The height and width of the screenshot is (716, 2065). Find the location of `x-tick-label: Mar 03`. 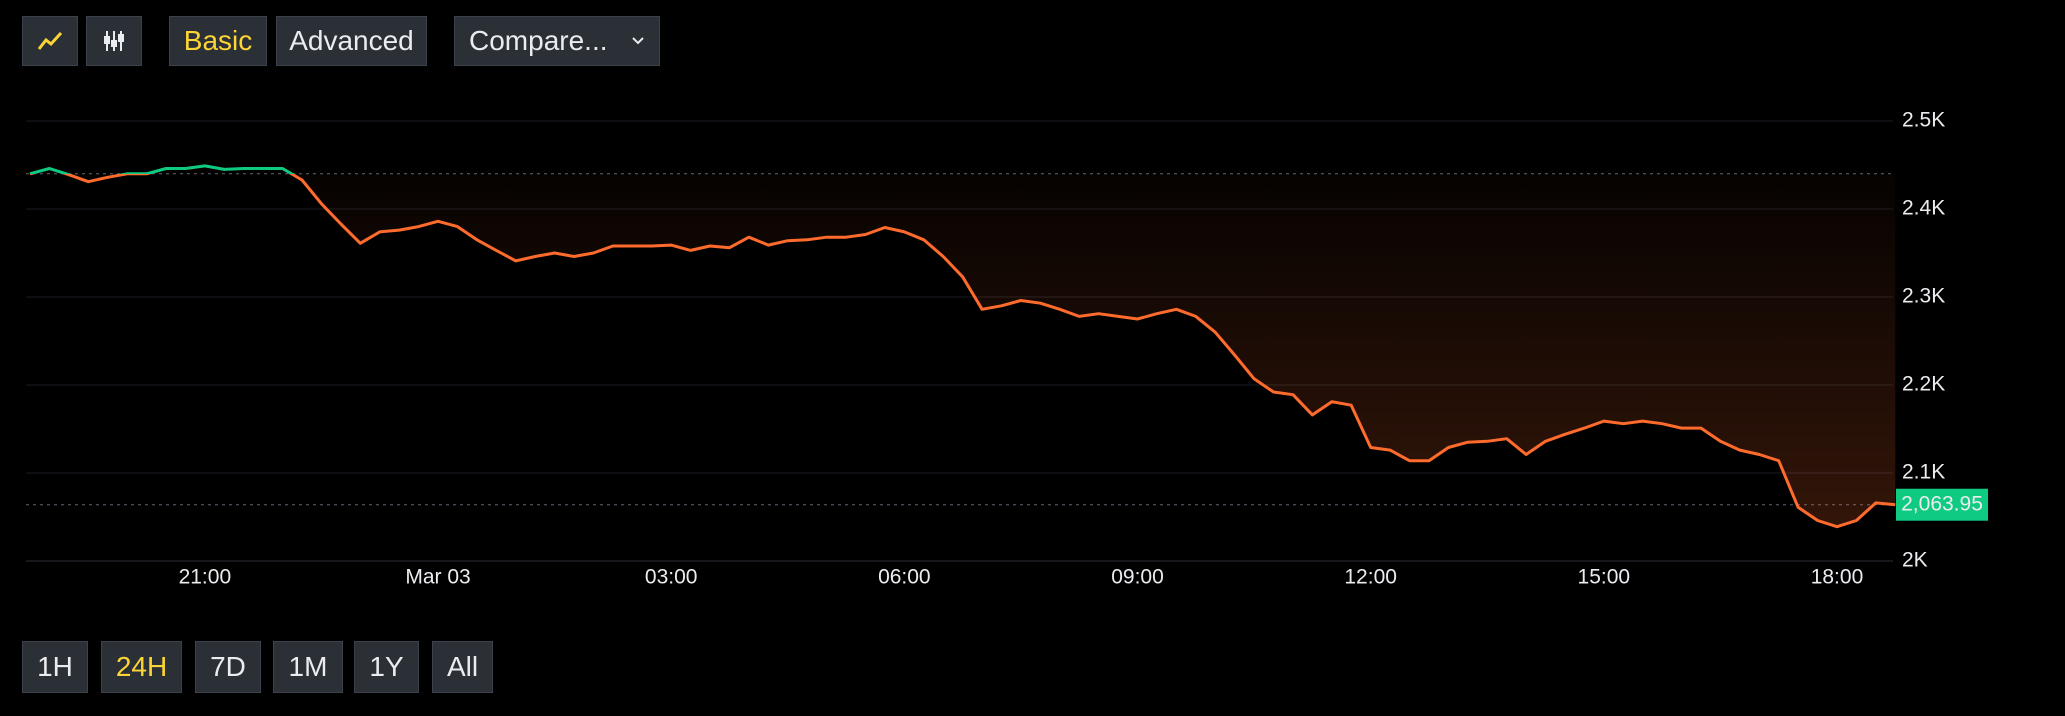

x-tick-label: Mar 03 is located at coordinates (437, 577).